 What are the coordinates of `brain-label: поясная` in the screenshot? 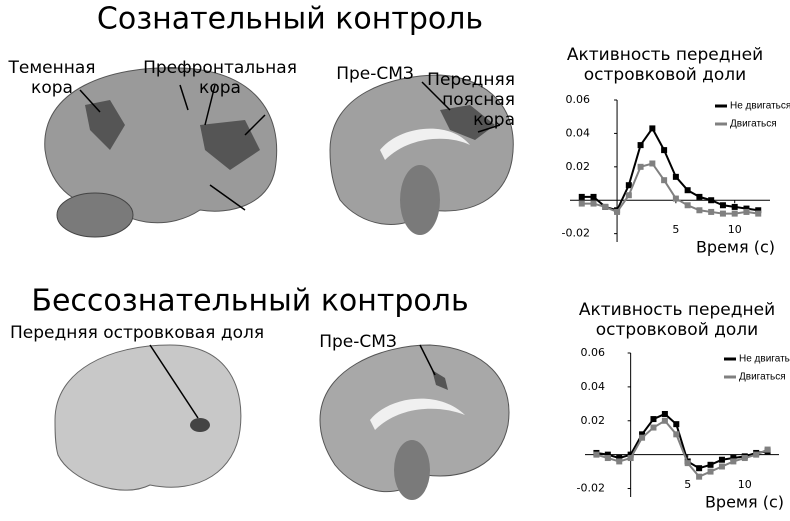 It's located at (478, 100).